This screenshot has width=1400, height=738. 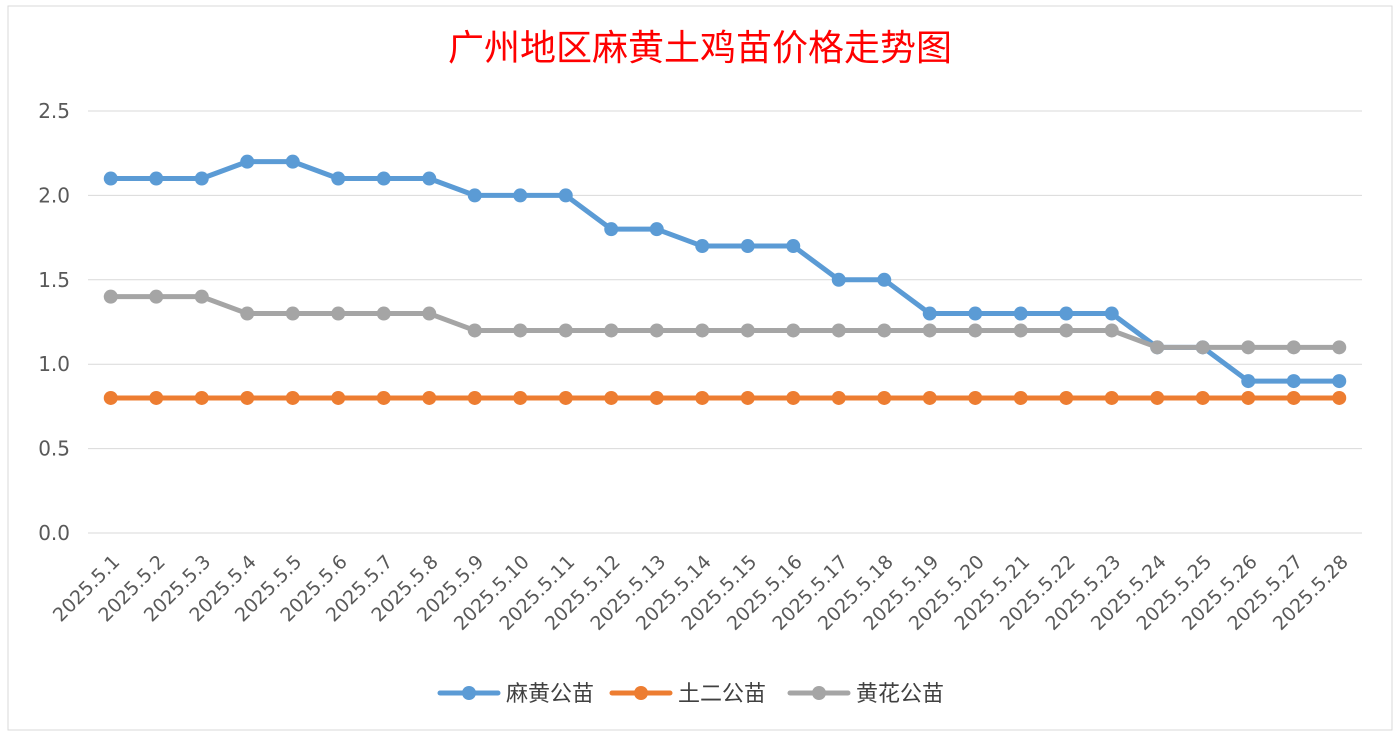 What do you see at coordinates (900, 694) in the screenshot?
I see `legend-label: 黄花公苗` at bounding box center [900, 694].